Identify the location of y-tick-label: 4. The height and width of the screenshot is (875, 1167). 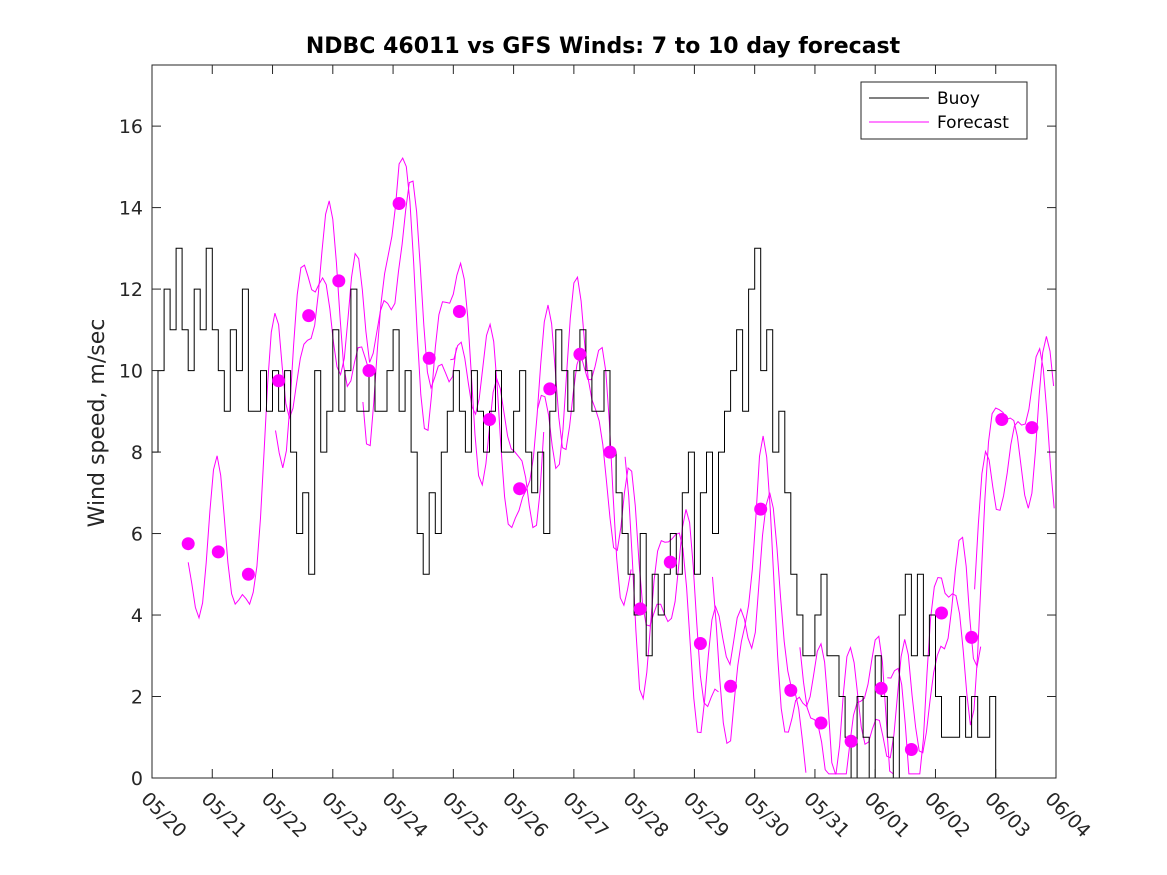
(137, 616).